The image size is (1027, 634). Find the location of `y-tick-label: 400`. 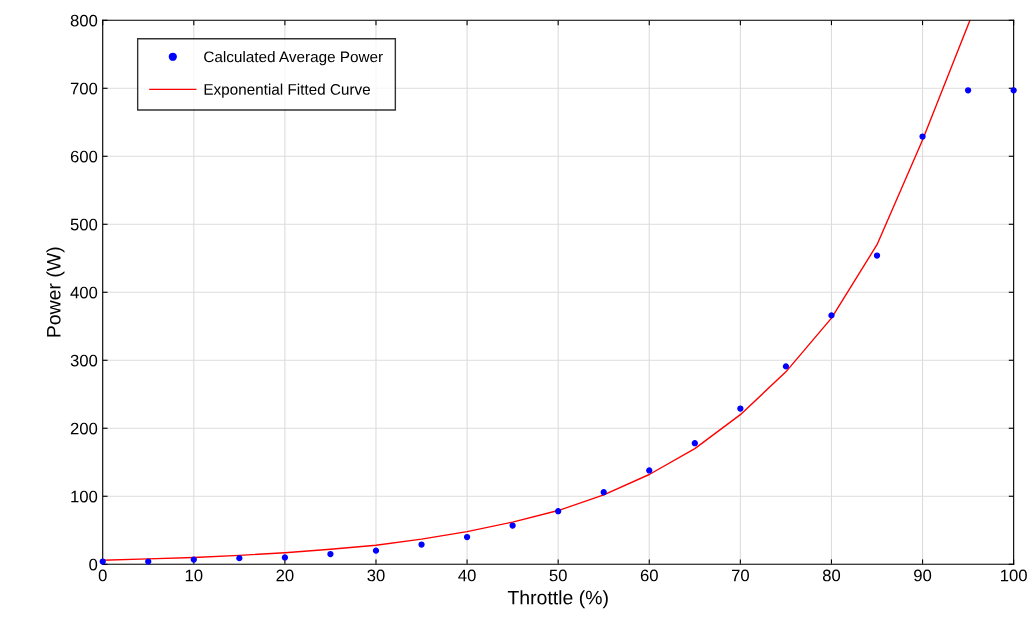

y-tick-label: 400 is located at coordinates (84, 292).